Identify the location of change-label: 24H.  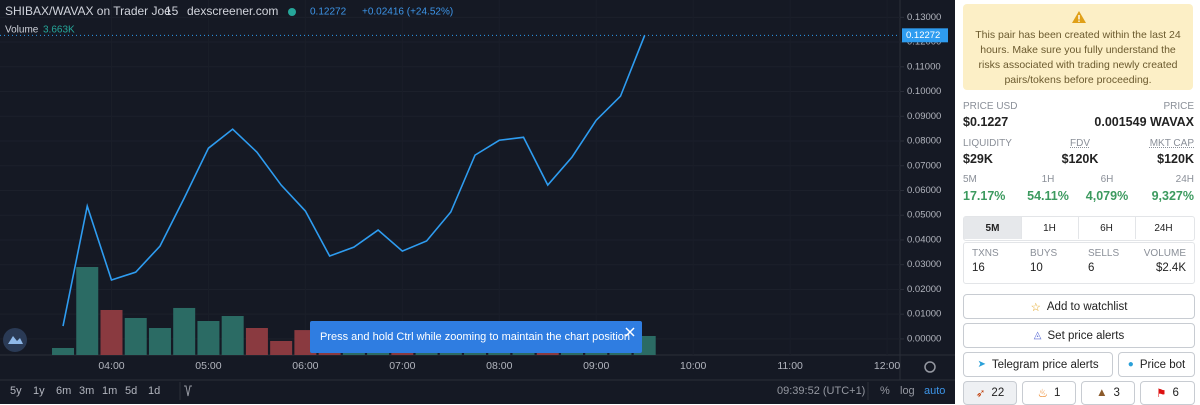
(1184, 179).